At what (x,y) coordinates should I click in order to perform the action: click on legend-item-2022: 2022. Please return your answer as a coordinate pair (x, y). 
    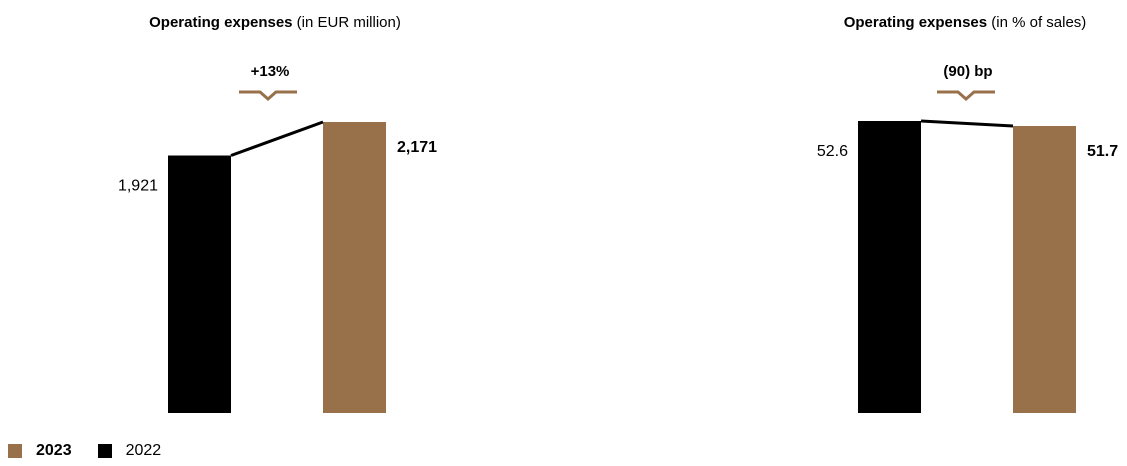
    Looking at the image, I should click on (129, 451).